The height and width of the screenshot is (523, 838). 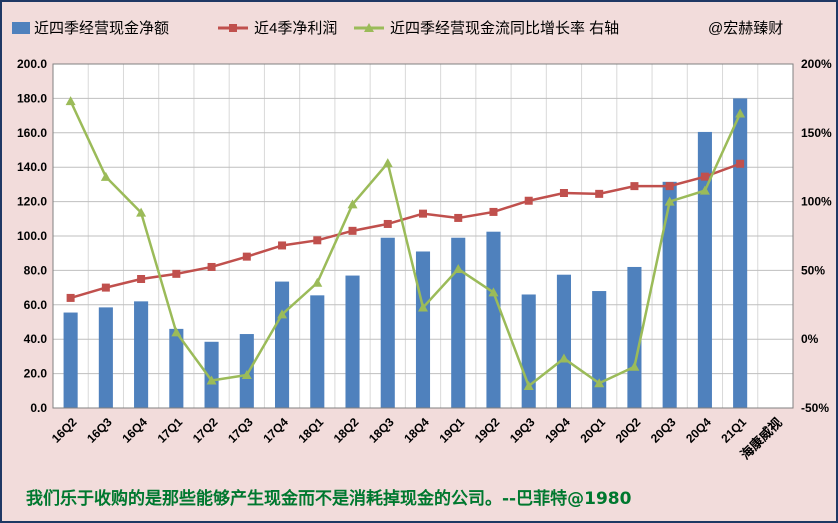 I want to click on y-left-tick-label: 200.0, so click(x=32, y=64).